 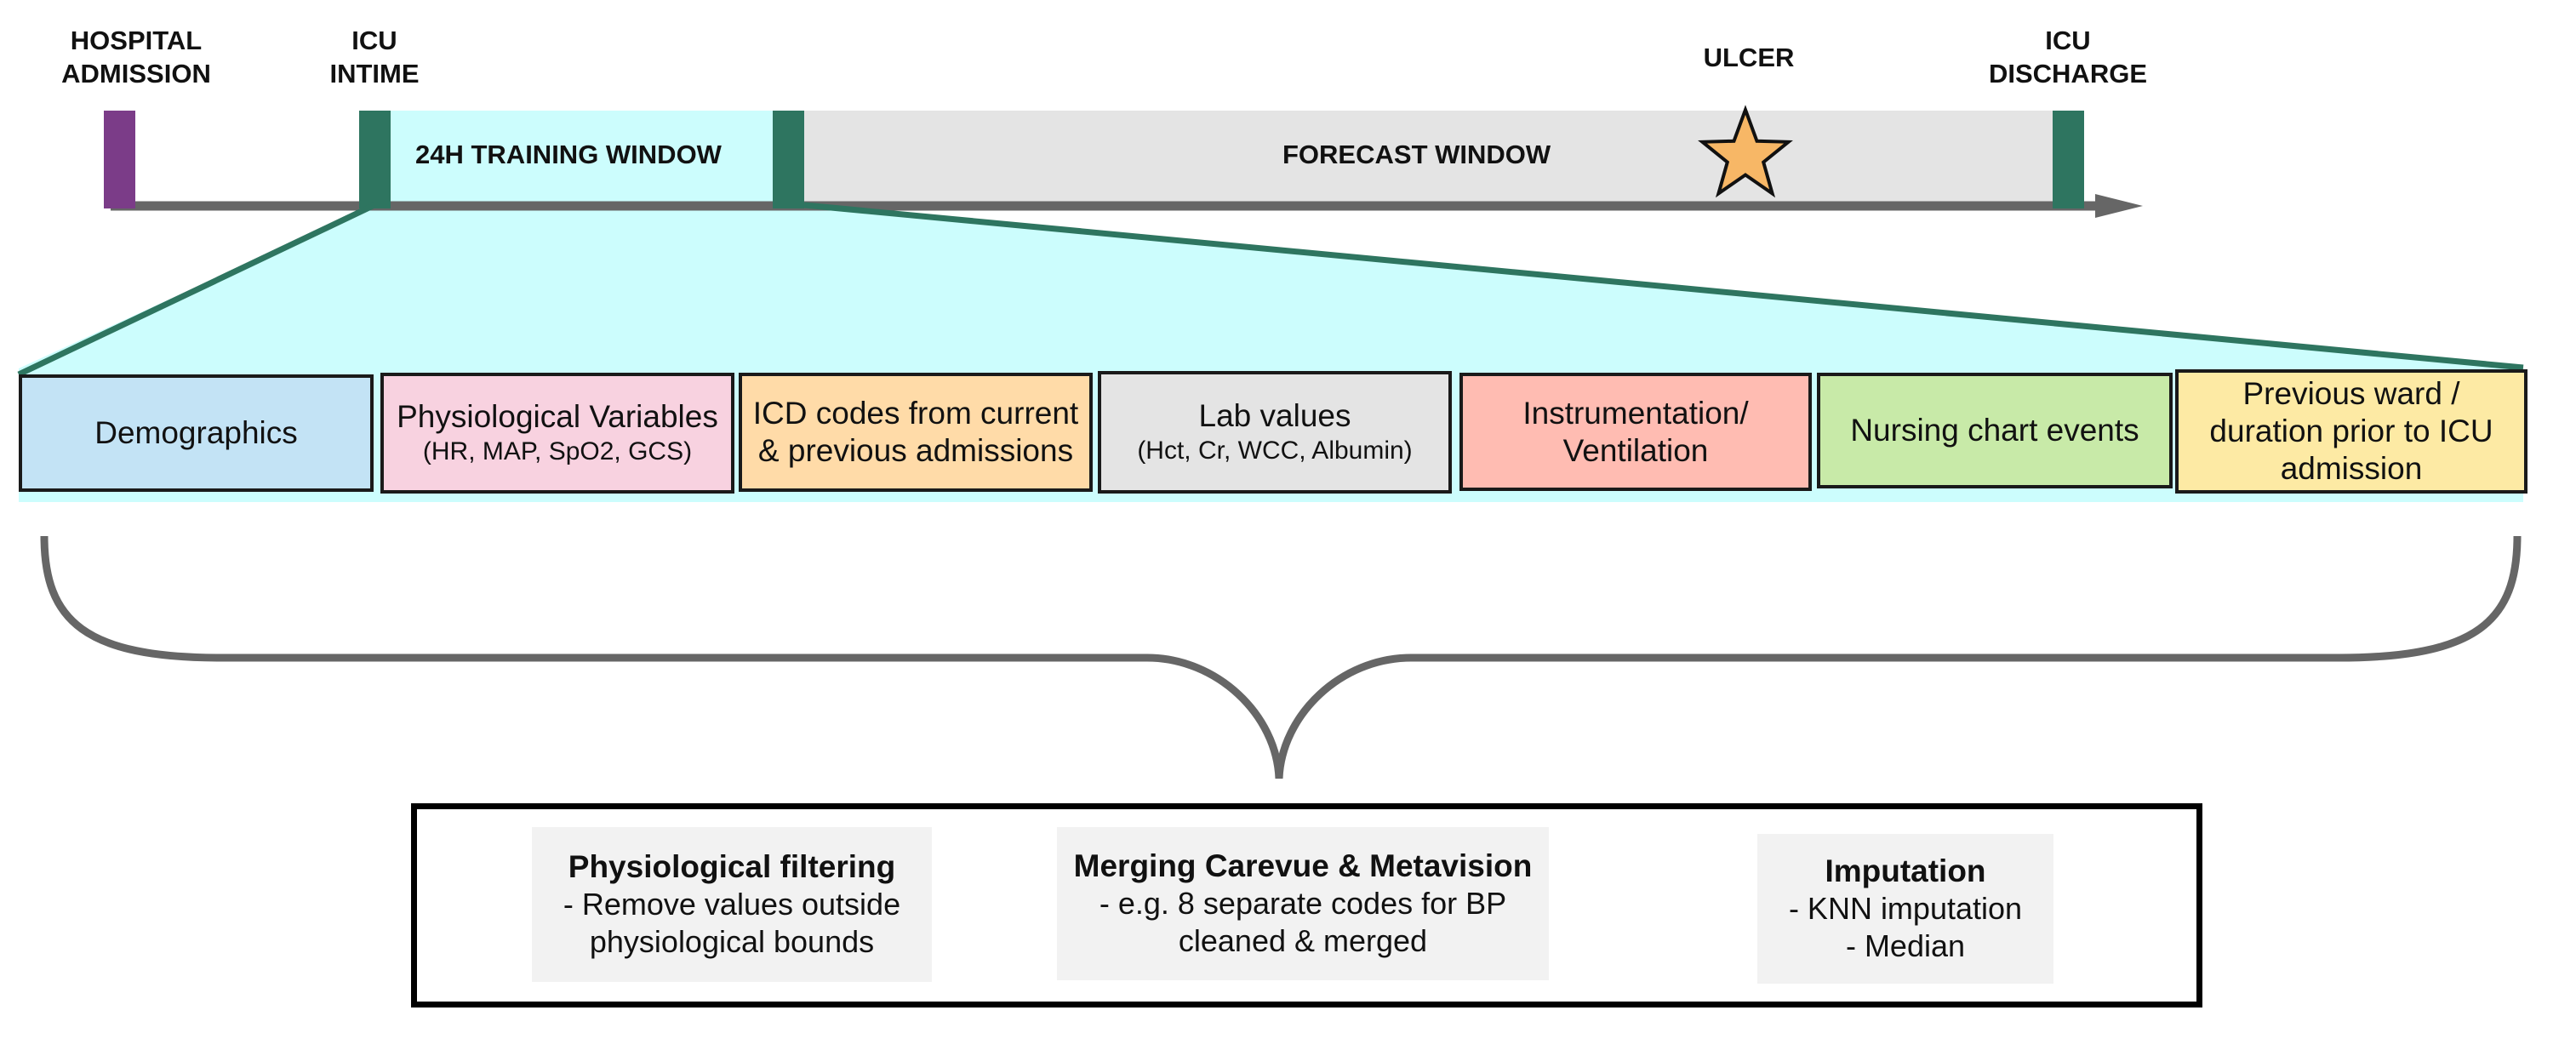 What do you see at coordinates (375, 159) in the screenshot?
I see `icu-intime-marker` at bounding box center [375, 159].